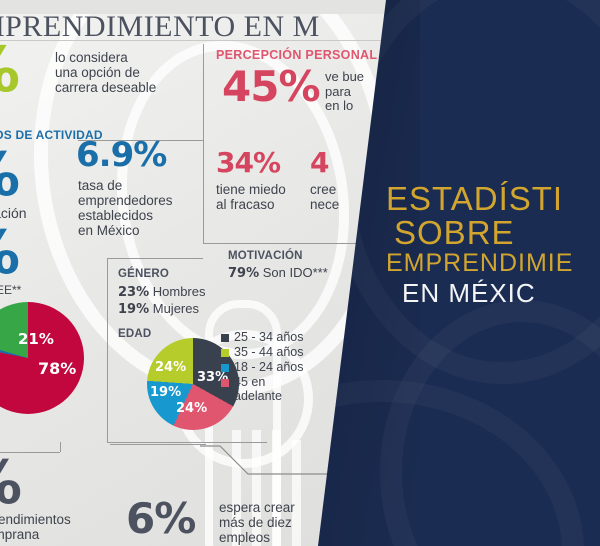 This screenshot has height=546, width=600. Describe the element at coordinates (295, 272) in the screenshot. I see `motivacion-label: Son IDO***` at that location.